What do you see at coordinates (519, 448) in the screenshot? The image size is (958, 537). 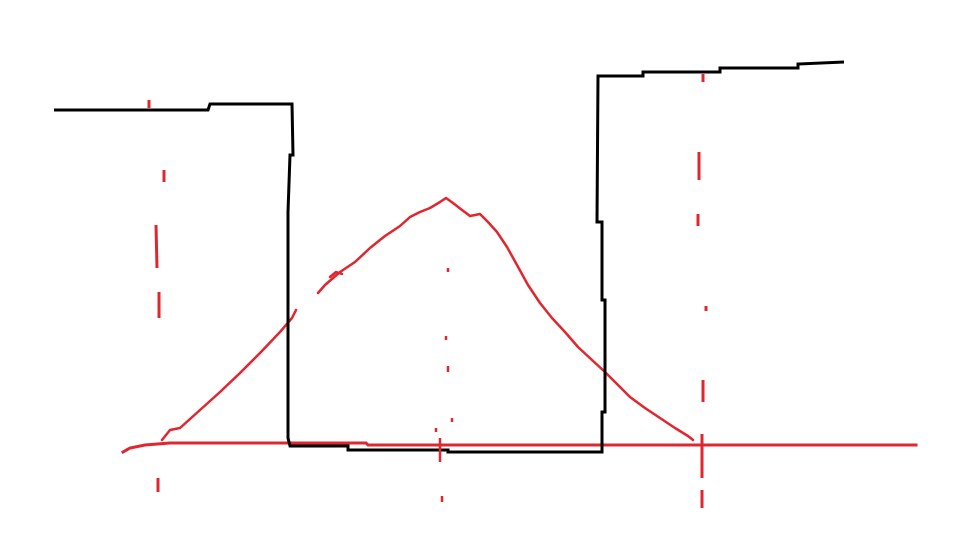 I see `baseline` at bounding box center [519, 448].